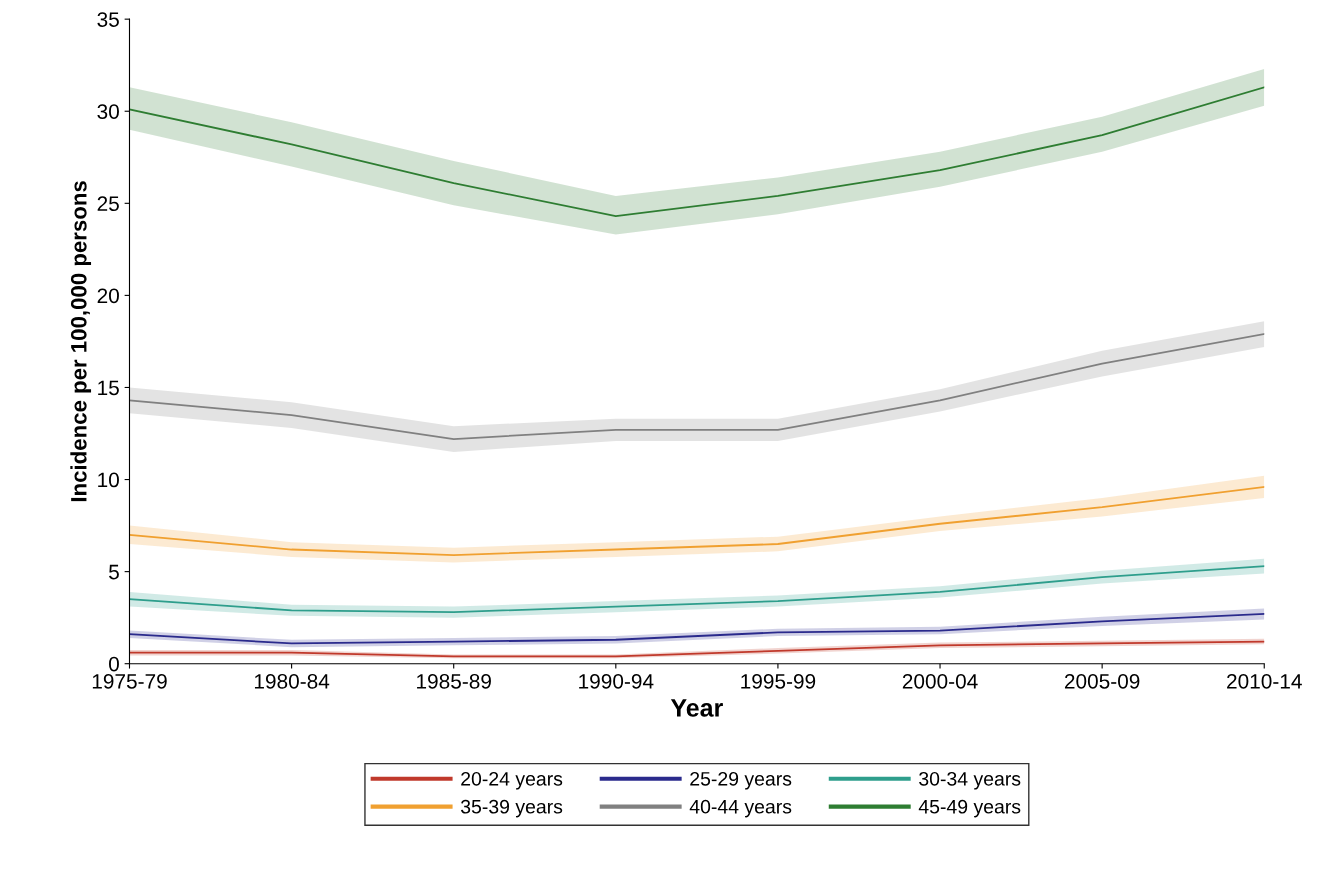 This screenshot has height=871, width=1335. What do you see at coordinates (454, 681) in the screenshot?
I see `x-tick-label: 1985-89` at bounding box center [454, 681].